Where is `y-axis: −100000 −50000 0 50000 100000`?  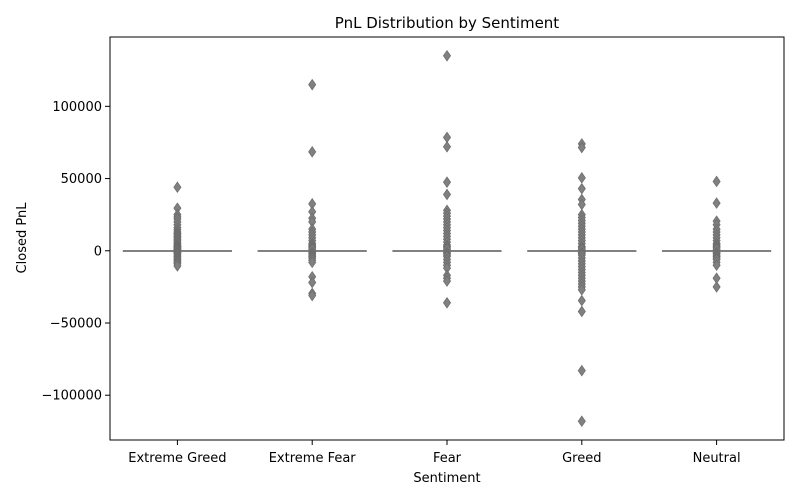 y-axis: −100000 −50000 0 50000 100000 is located at coordinates (75, 252).